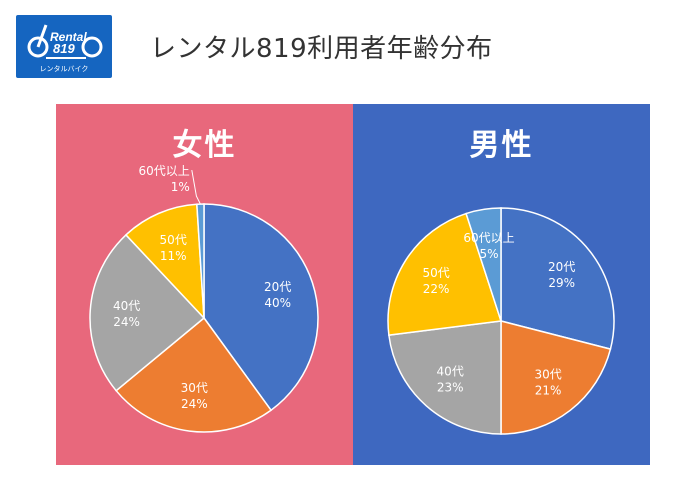  I want to click on female-category-label-30s: 30代, so click(194, 388).